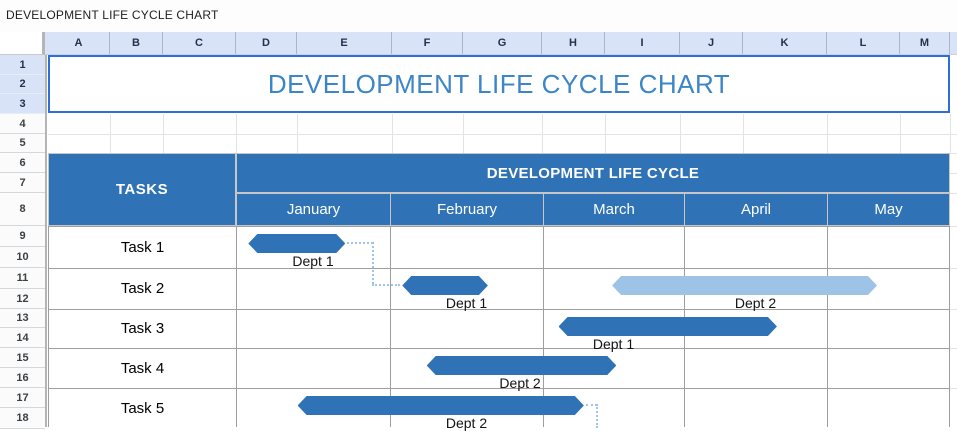 This screenshot has height=431, width=957. Describe the element at coordinates (142, 408) in the screenshot. I see `task-name-cell-5: Task 5` at that location.